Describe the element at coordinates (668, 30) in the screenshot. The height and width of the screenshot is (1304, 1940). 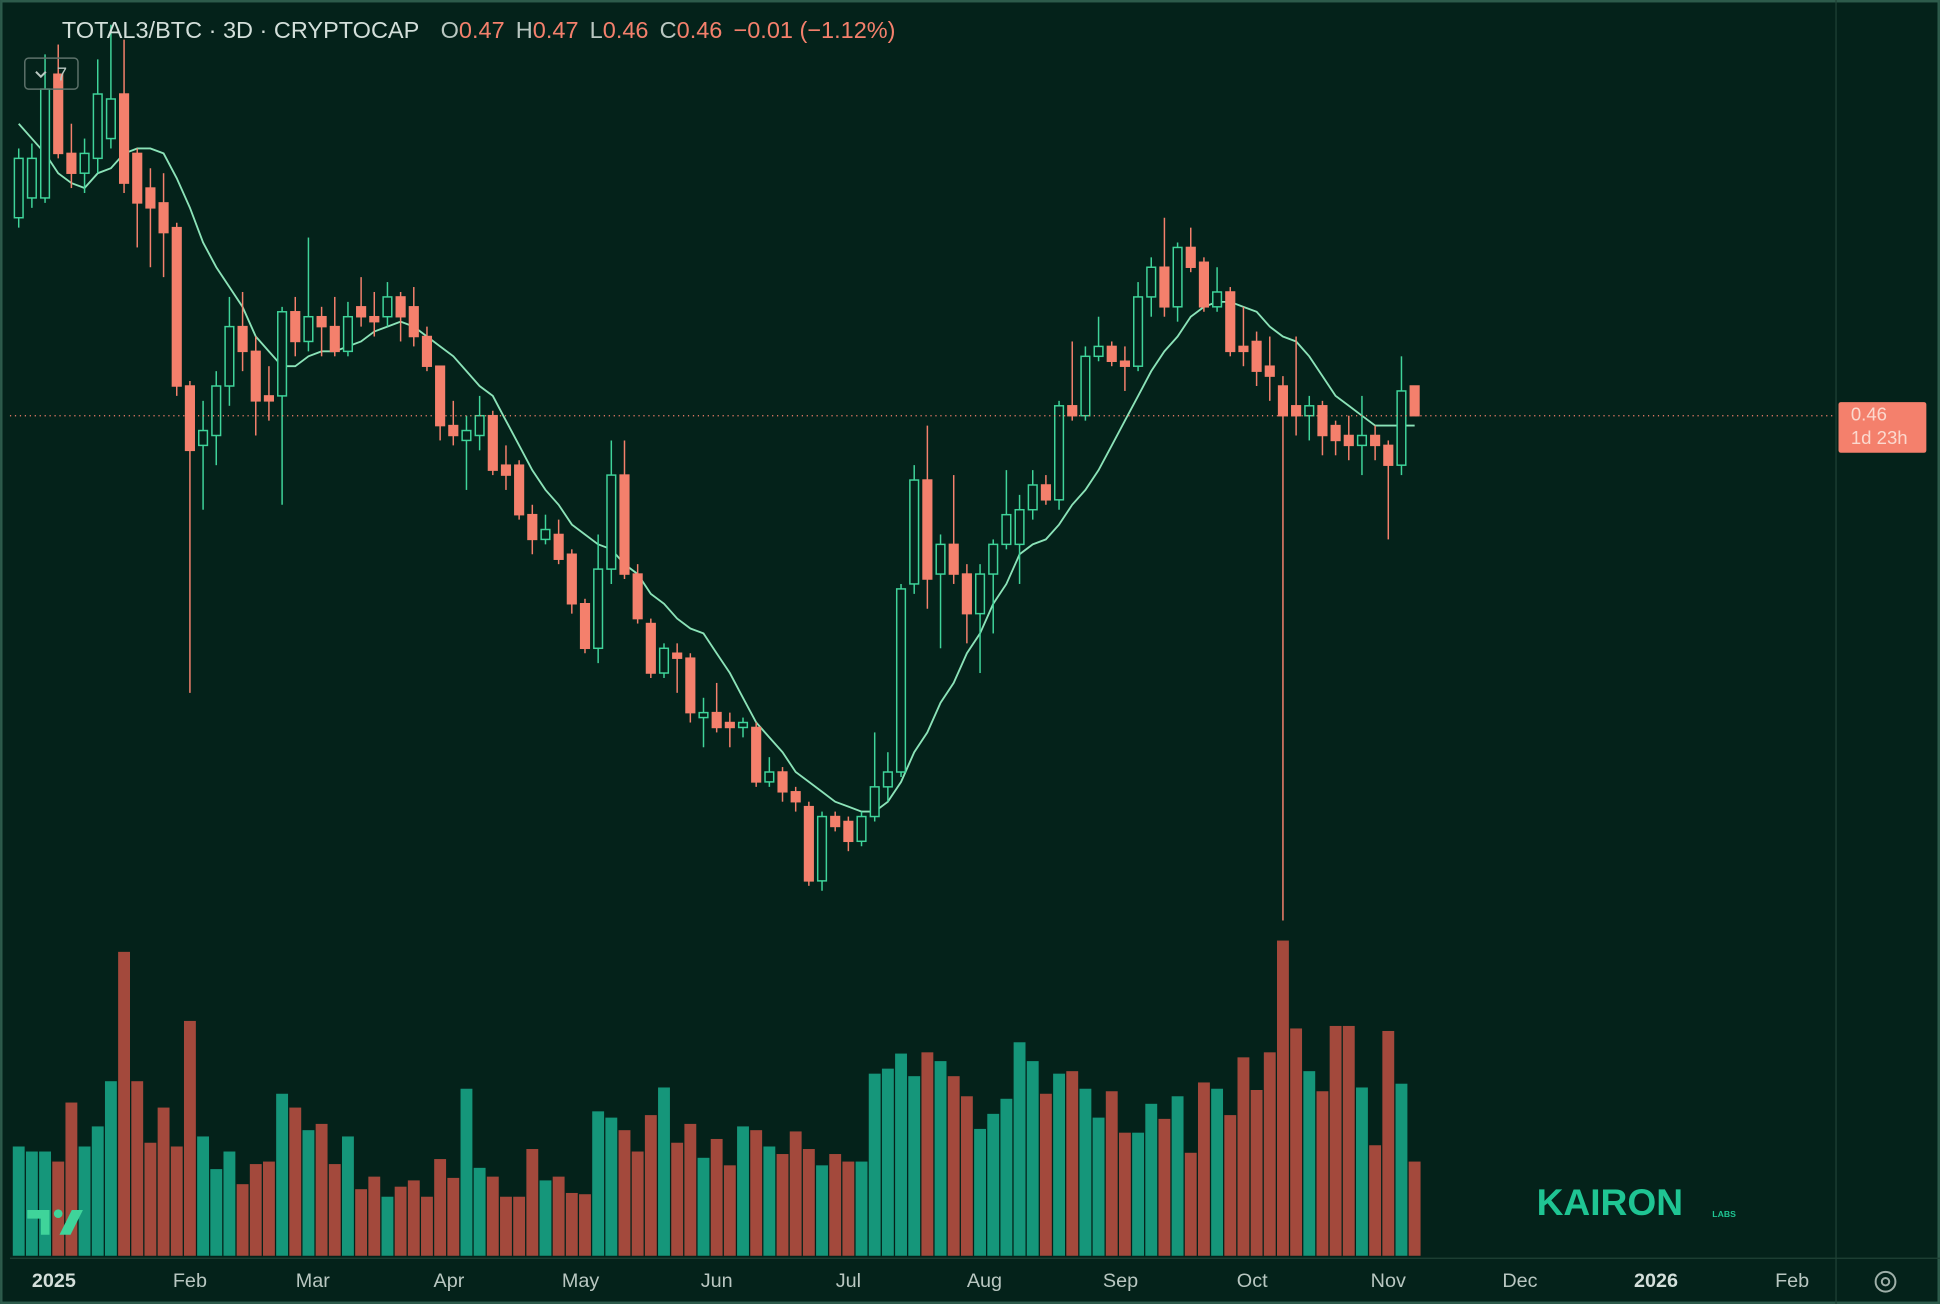
I see `ohlc-label: C` at that location.